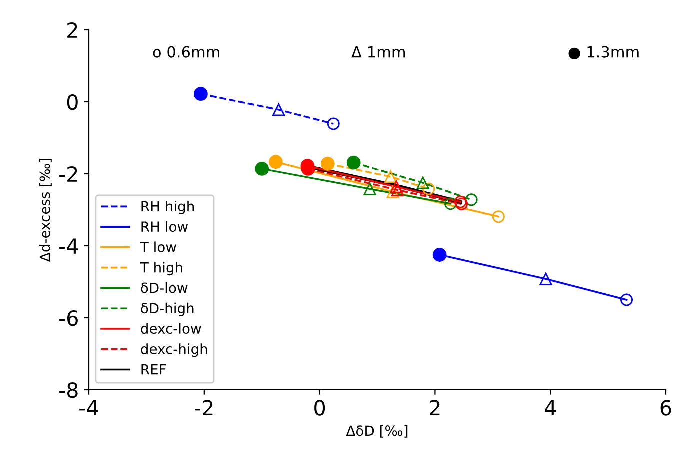  I want to click on y-tick-label: -4, so click(69, 246).